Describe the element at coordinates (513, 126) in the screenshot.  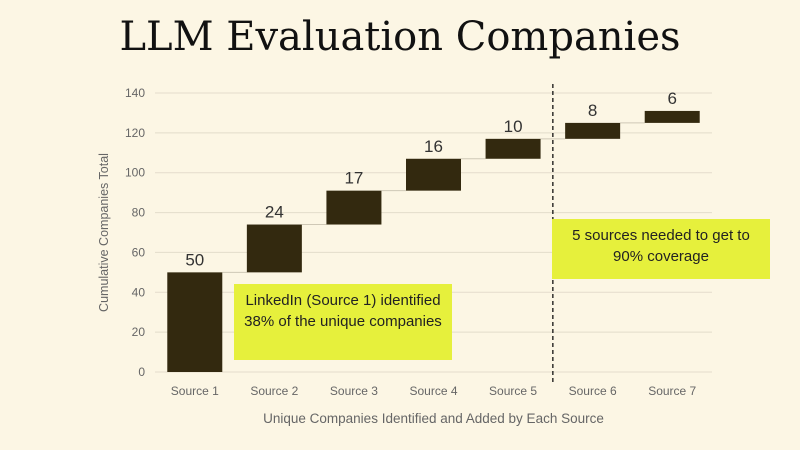
I see `data-label: 10` at that location.